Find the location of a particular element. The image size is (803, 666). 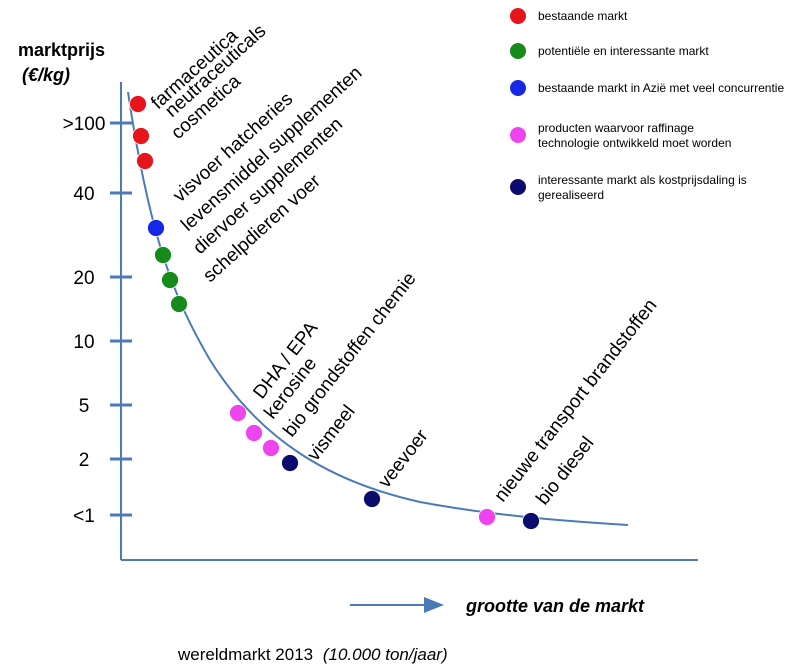

y-tick-label: 5 is located at coordinates (84, 406).